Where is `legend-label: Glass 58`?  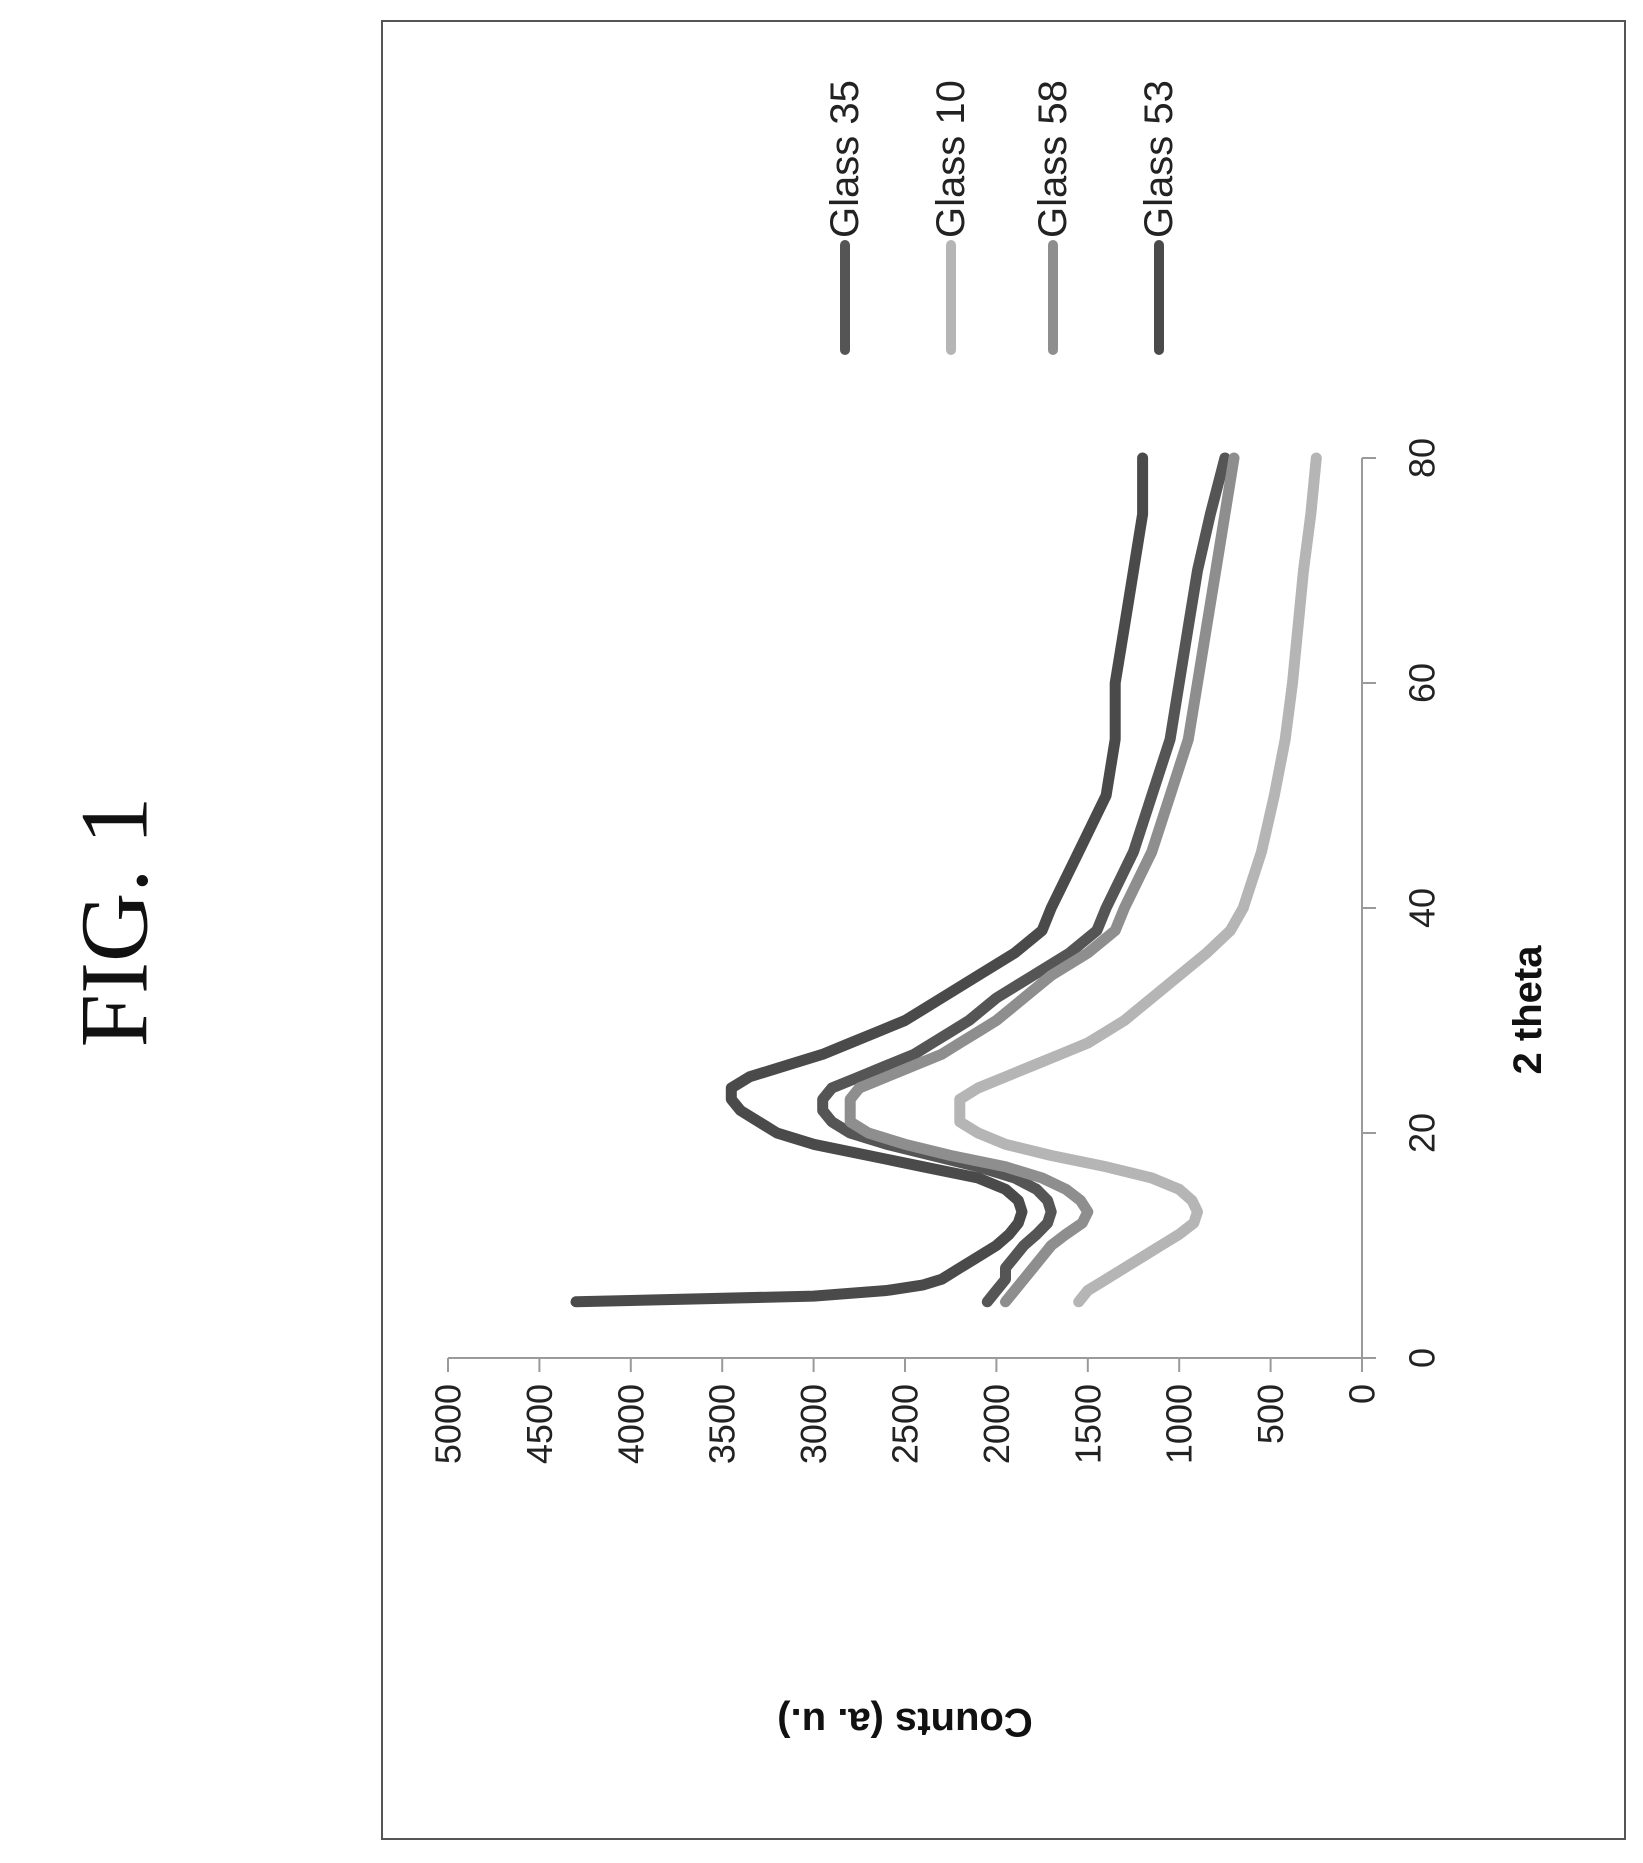 legend-label: Glass 58 is located at coordinates (1053, 159).